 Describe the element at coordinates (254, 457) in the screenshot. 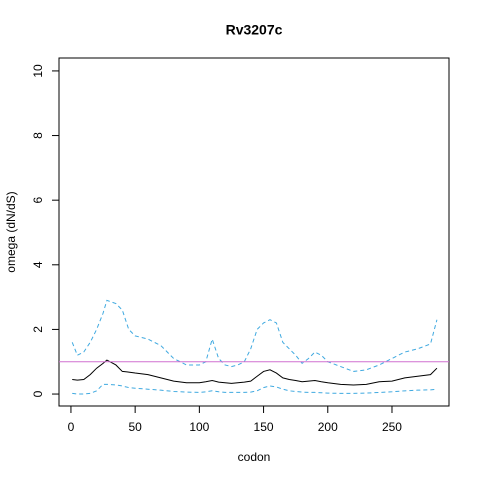

I see `x-axis-label: codon` at that location.